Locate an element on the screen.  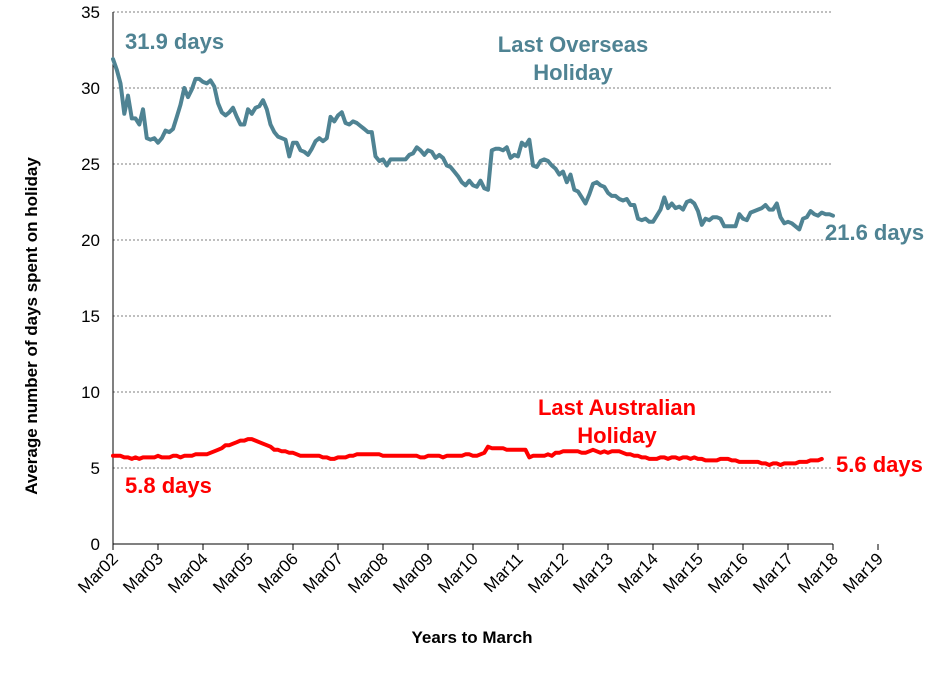
overseas-series-label-line1: Last Overseas is located at coordinates (573, 44).